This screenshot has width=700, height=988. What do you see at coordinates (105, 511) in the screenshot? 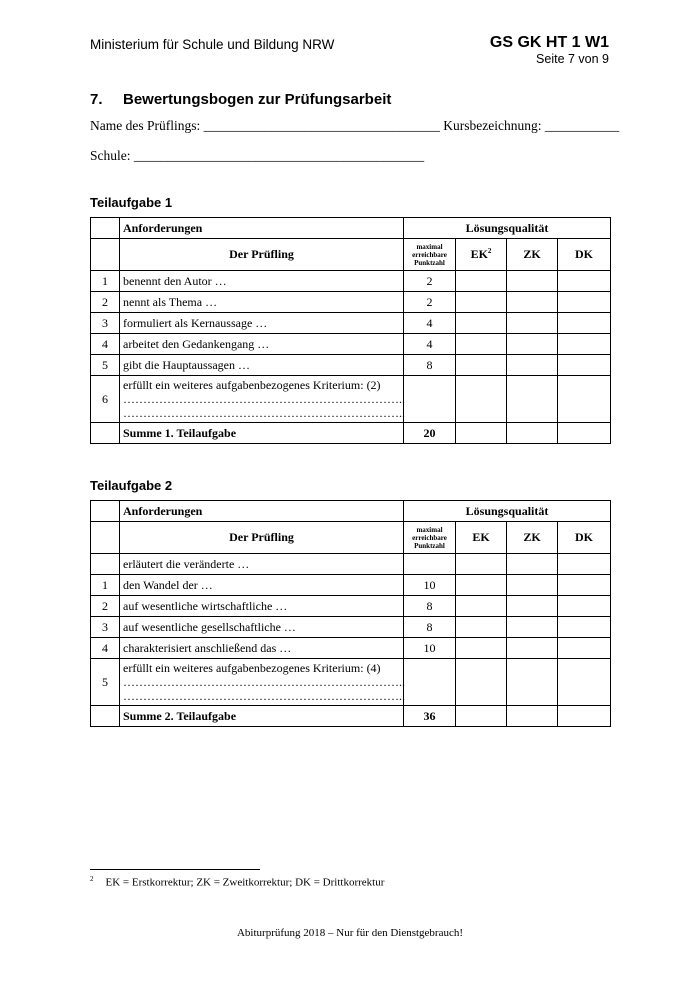
I see `blank-cell` at bounding box center [105, 511].